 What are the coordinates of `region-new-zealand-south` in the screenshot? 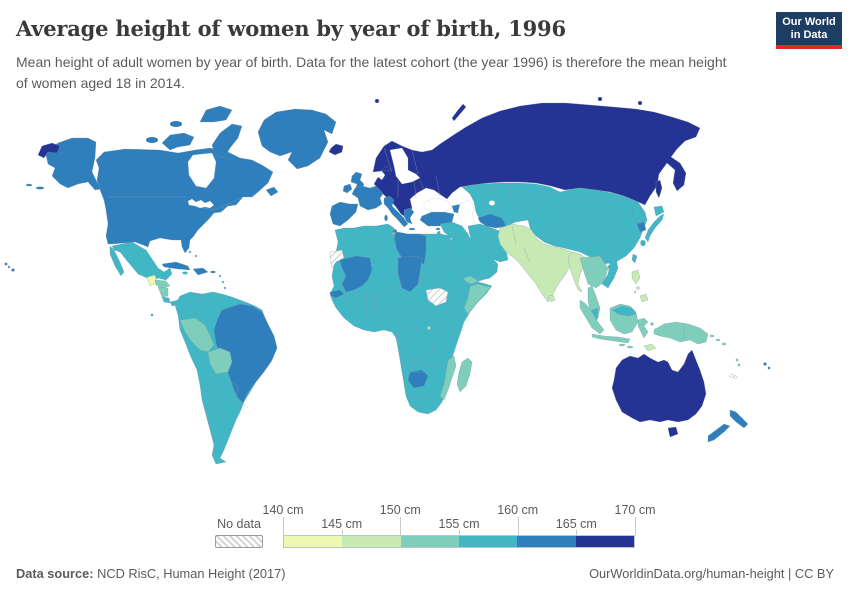 It's located at (719, 433).